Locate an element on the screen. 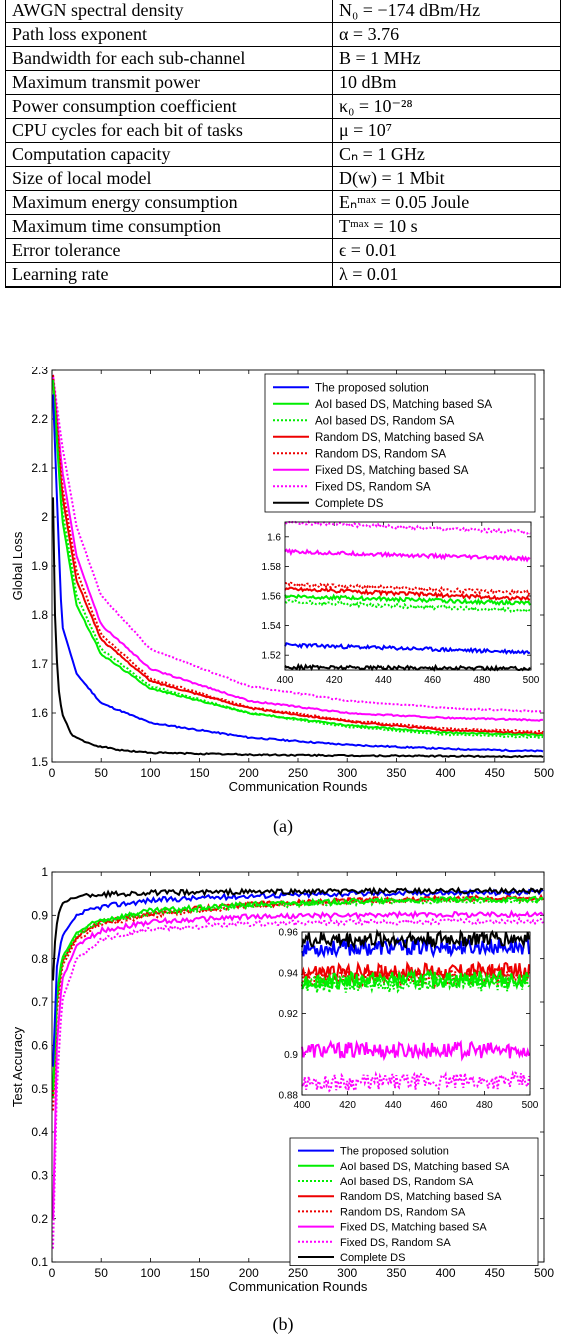 The height and width of the screenshot is (1340, 566). parameter-value: B = 1 MHz is located at coordinates (446, 58).